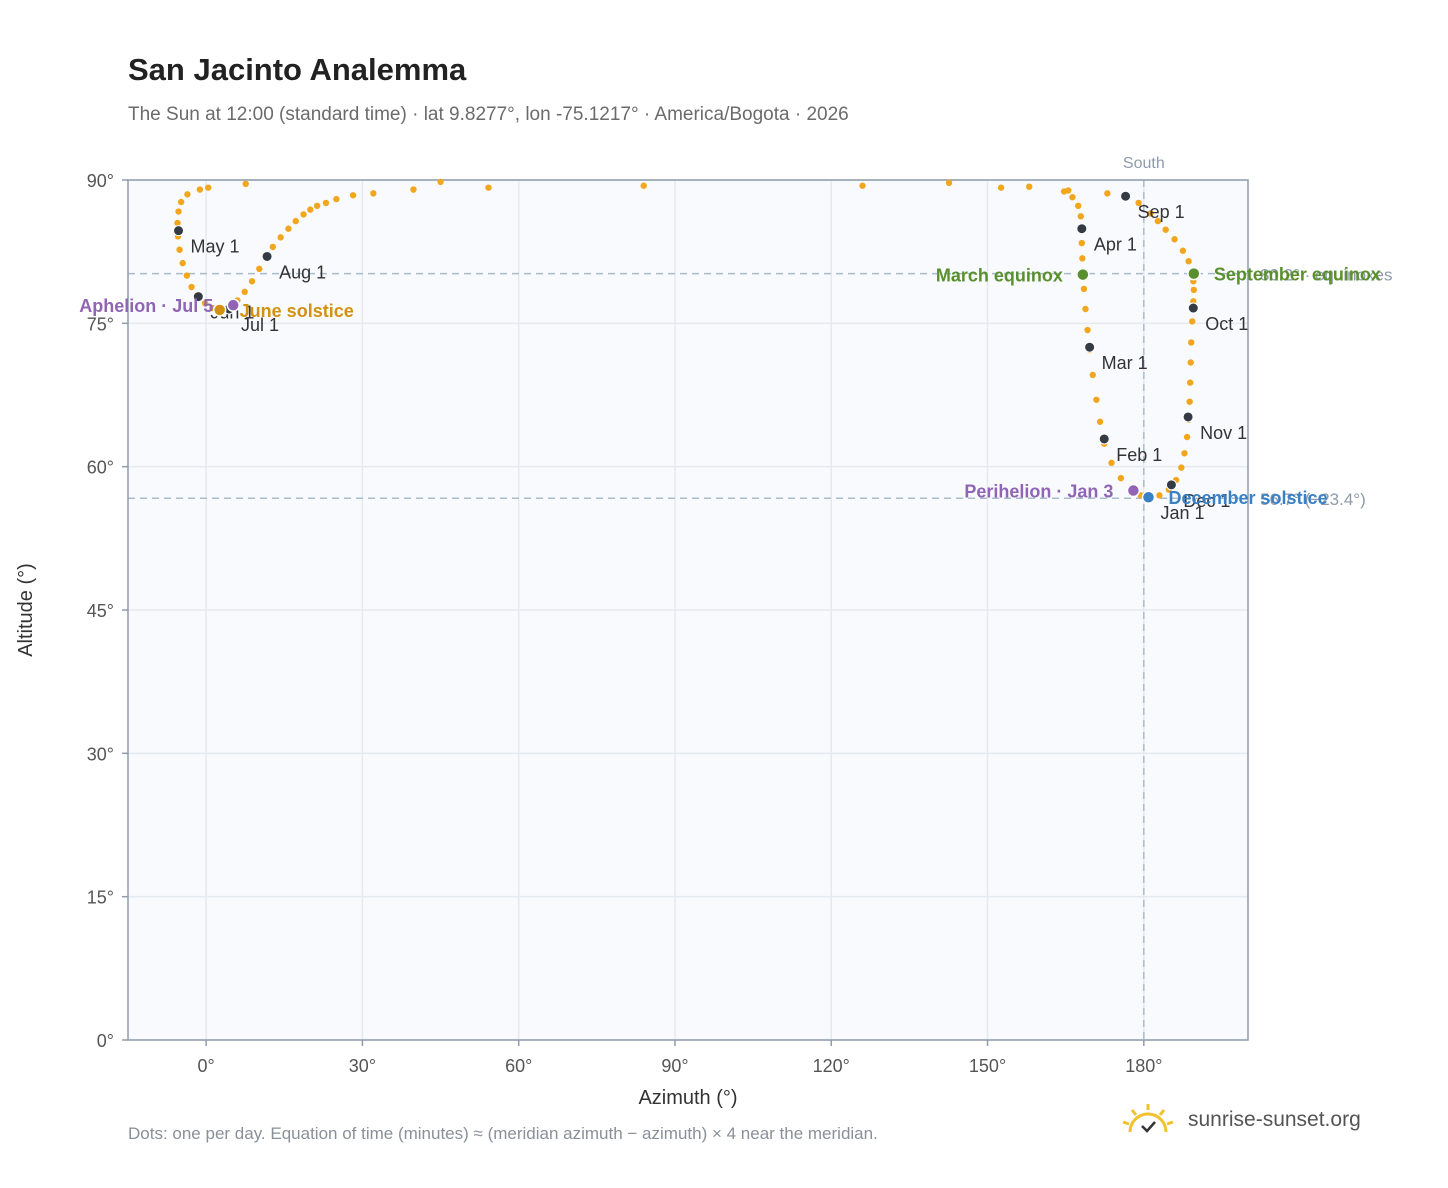 This screenshot has height=1188, width=1448. What do you see at coordinates (1144, 163) in the screenshot?
I see `meridian-label: South` at bounding box center [1144, 163].